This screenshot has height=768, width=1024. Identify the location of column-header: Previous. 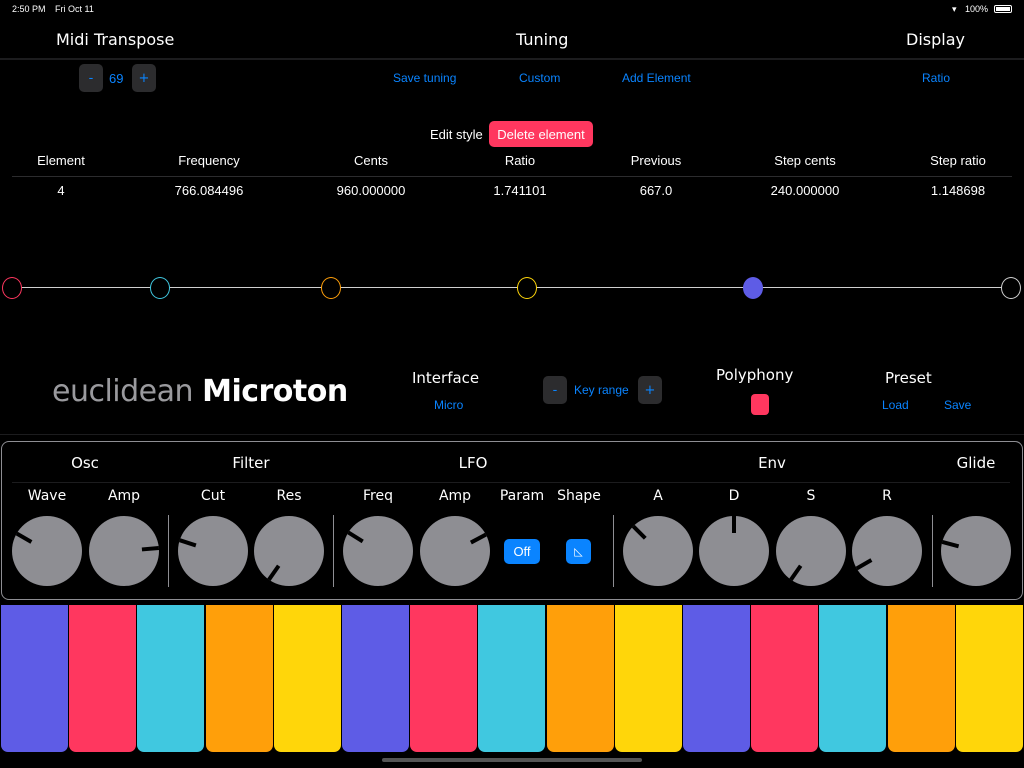
(656, 160).